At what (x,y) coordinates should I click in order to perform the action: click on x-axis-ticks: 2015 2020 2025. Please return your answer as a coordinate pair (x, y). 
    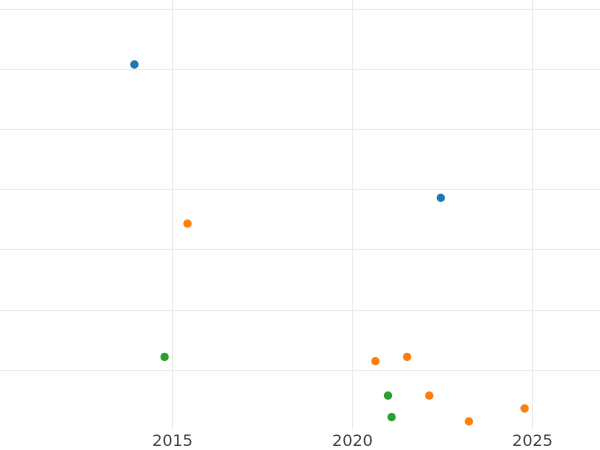
    Looking at the image, I should click on (352, 440).